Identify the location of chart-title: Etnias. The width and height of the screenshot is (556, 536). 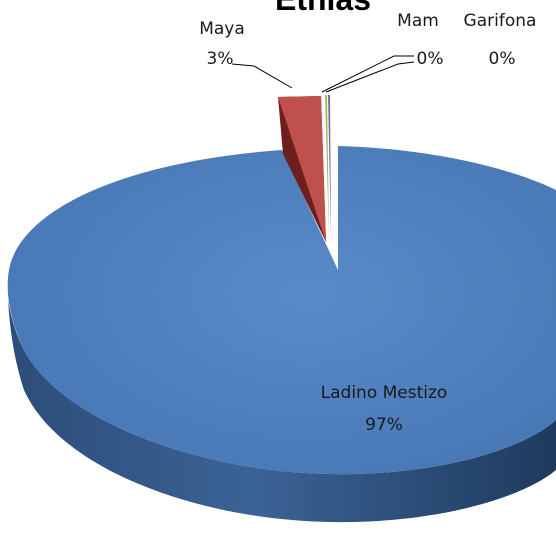
(323, 8).